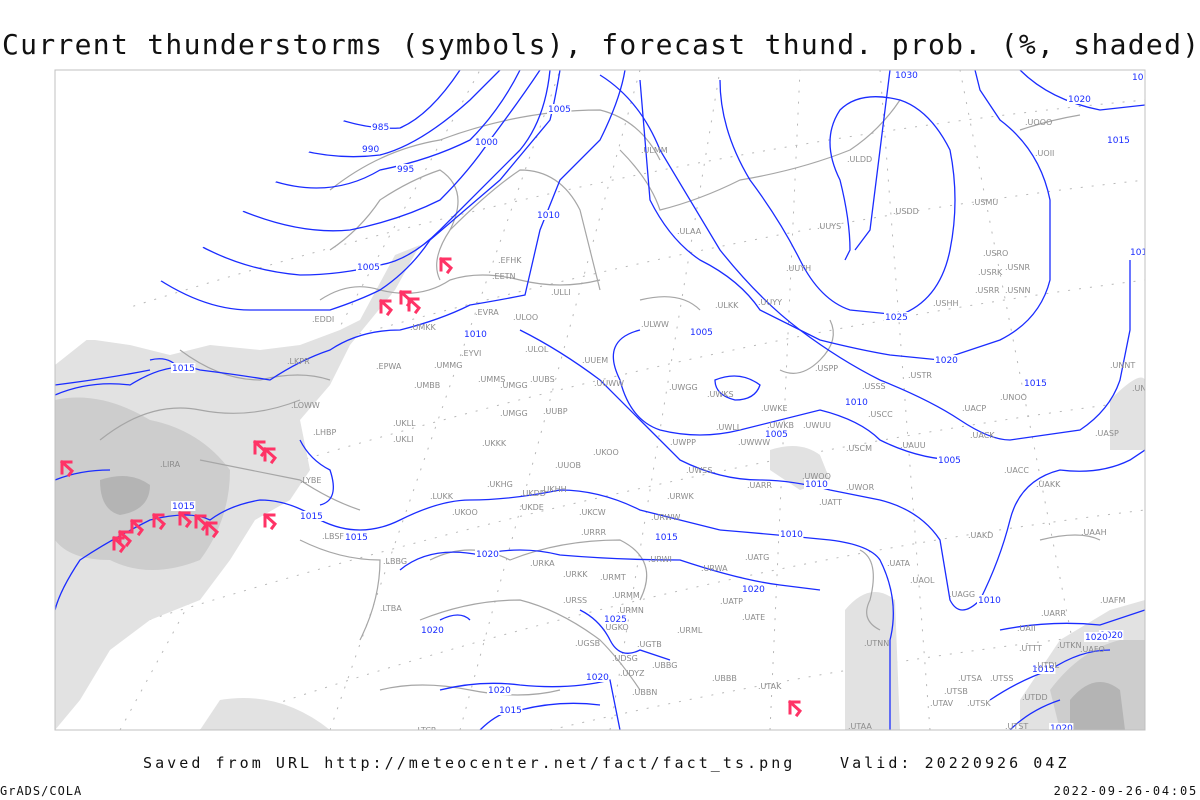 This screenshot has height=800, width=1200. What do you see at coordinates (555, 411) in the screenshot?
I see `station-label: .UUBP` at bounding box center [555, 411].